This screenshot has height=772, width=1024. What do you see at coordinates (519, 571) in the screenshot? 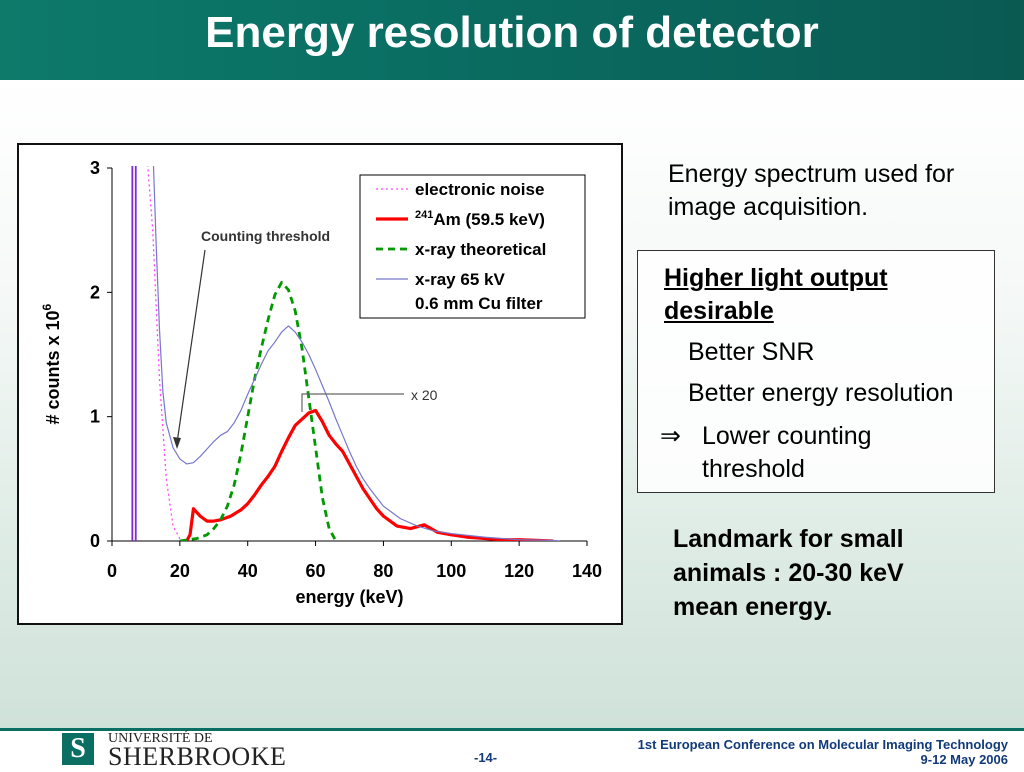
I see `x-tick-label: 120` at bounding box center [519, 571].